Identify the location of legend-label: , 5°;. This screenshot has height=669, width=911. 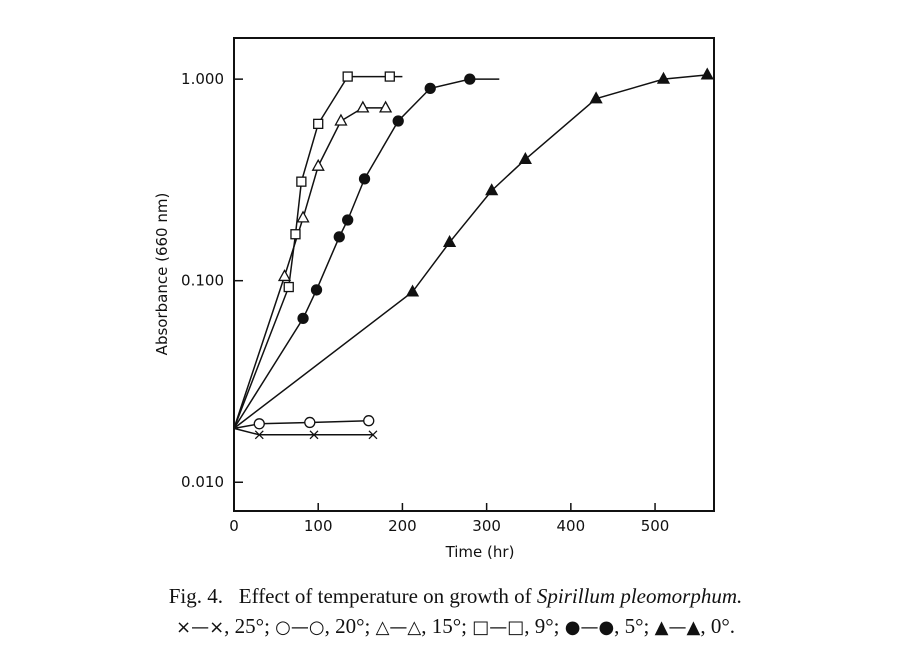
(634, 626).